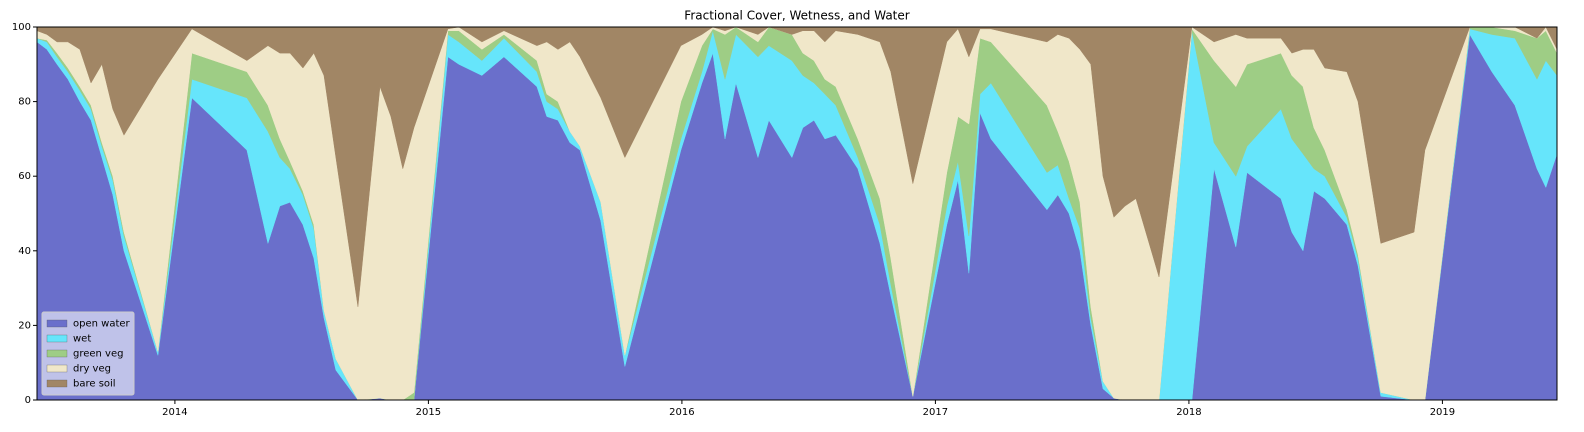 The height and width of the screenshot is (432, 1584). Describe the element at coordinates (24, 176) in the screenshot. I see `y-tick-label: 60` at that location.